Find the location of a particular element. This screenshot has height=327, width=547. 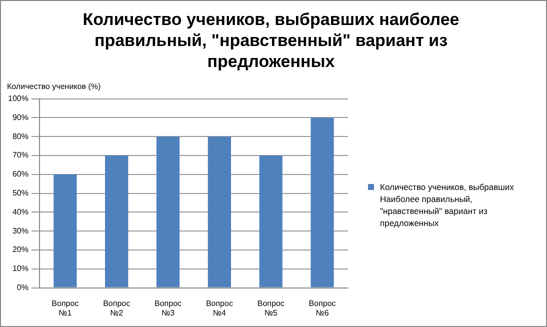

x-tick-label: Вопрос №1 is located at coordinates (65, 308).